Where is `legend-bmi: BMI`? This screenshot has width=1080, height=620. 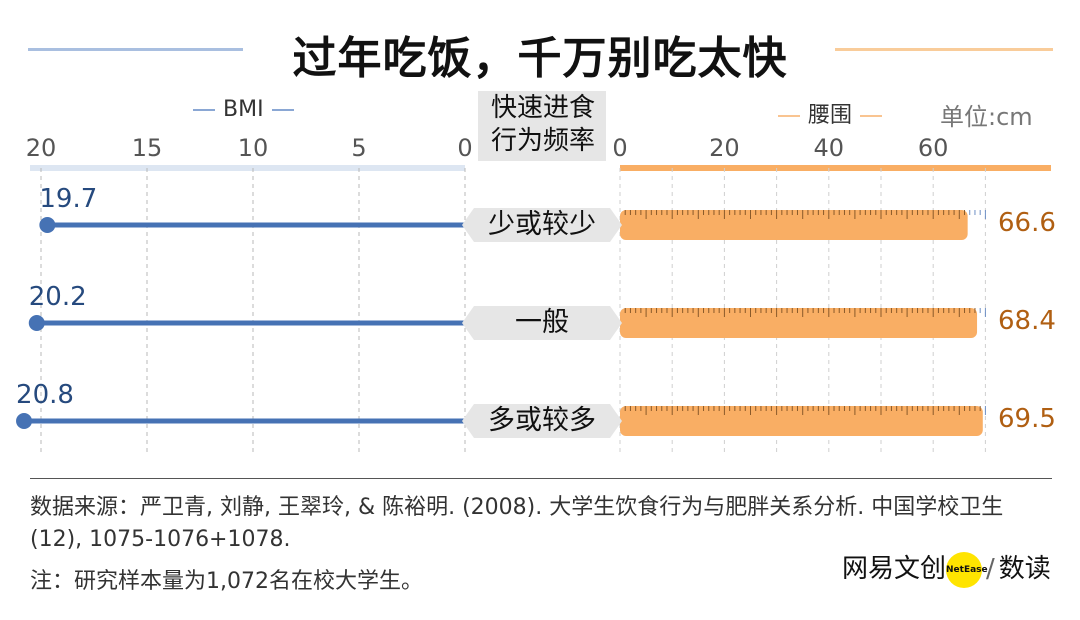 legend-bmi: BMI is located at coordinates (243, 109).